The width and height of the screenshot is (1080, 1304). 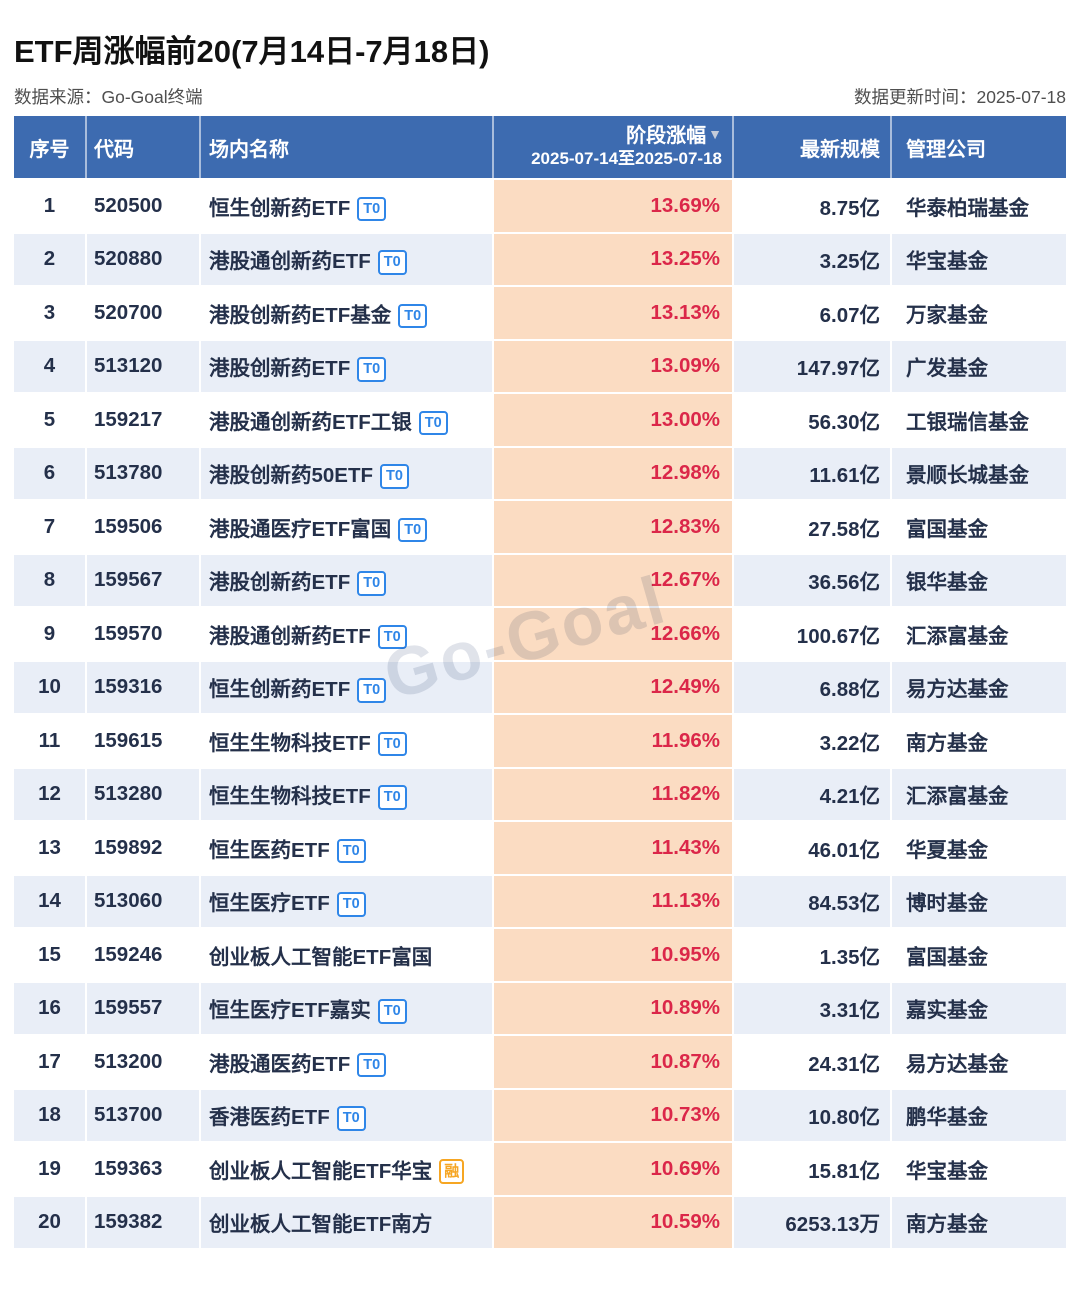 What do you see at coordinates (715, 134) in the screenshot?
I see `sort-desc-icon: ▼` at bounding box center [715, 134].